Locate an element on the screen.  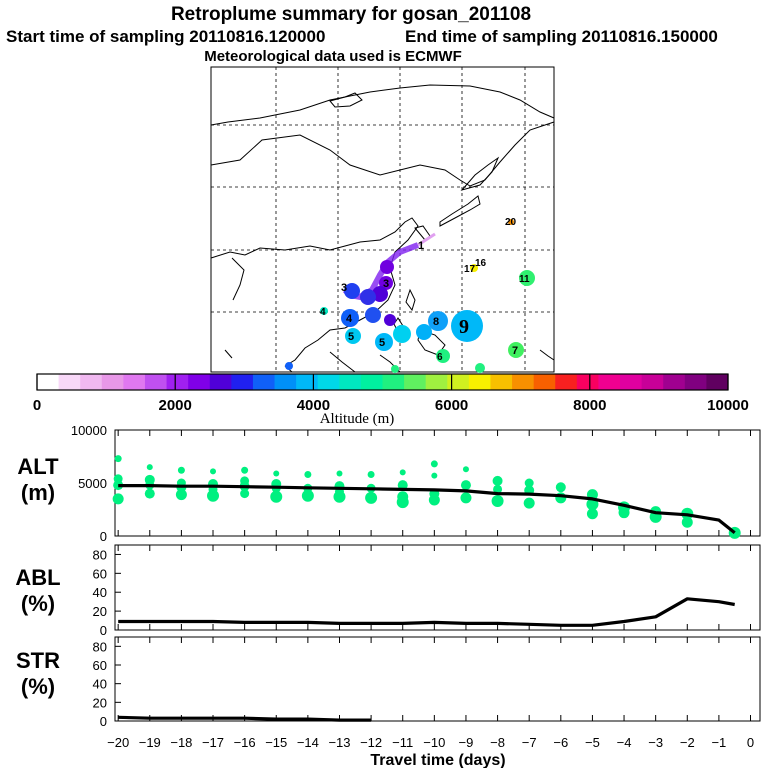
x-tick-label: 0 is located at coordinates (750, 742).